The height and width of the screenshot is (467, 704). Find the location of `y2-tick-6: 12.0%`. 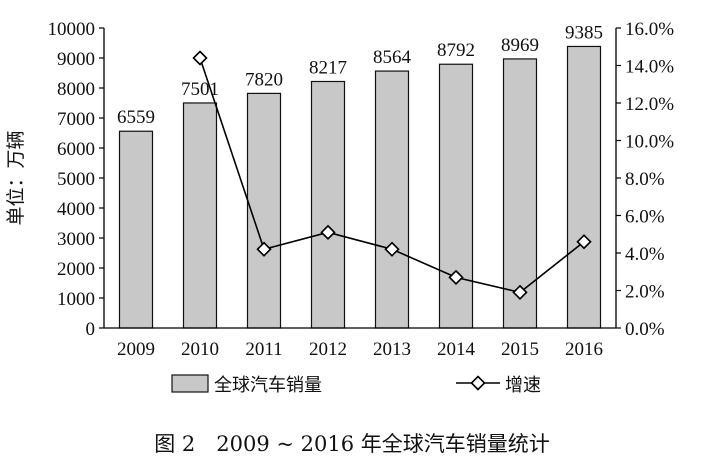

y2-tick-6: 12.0% is located at coordinates (649, 104).